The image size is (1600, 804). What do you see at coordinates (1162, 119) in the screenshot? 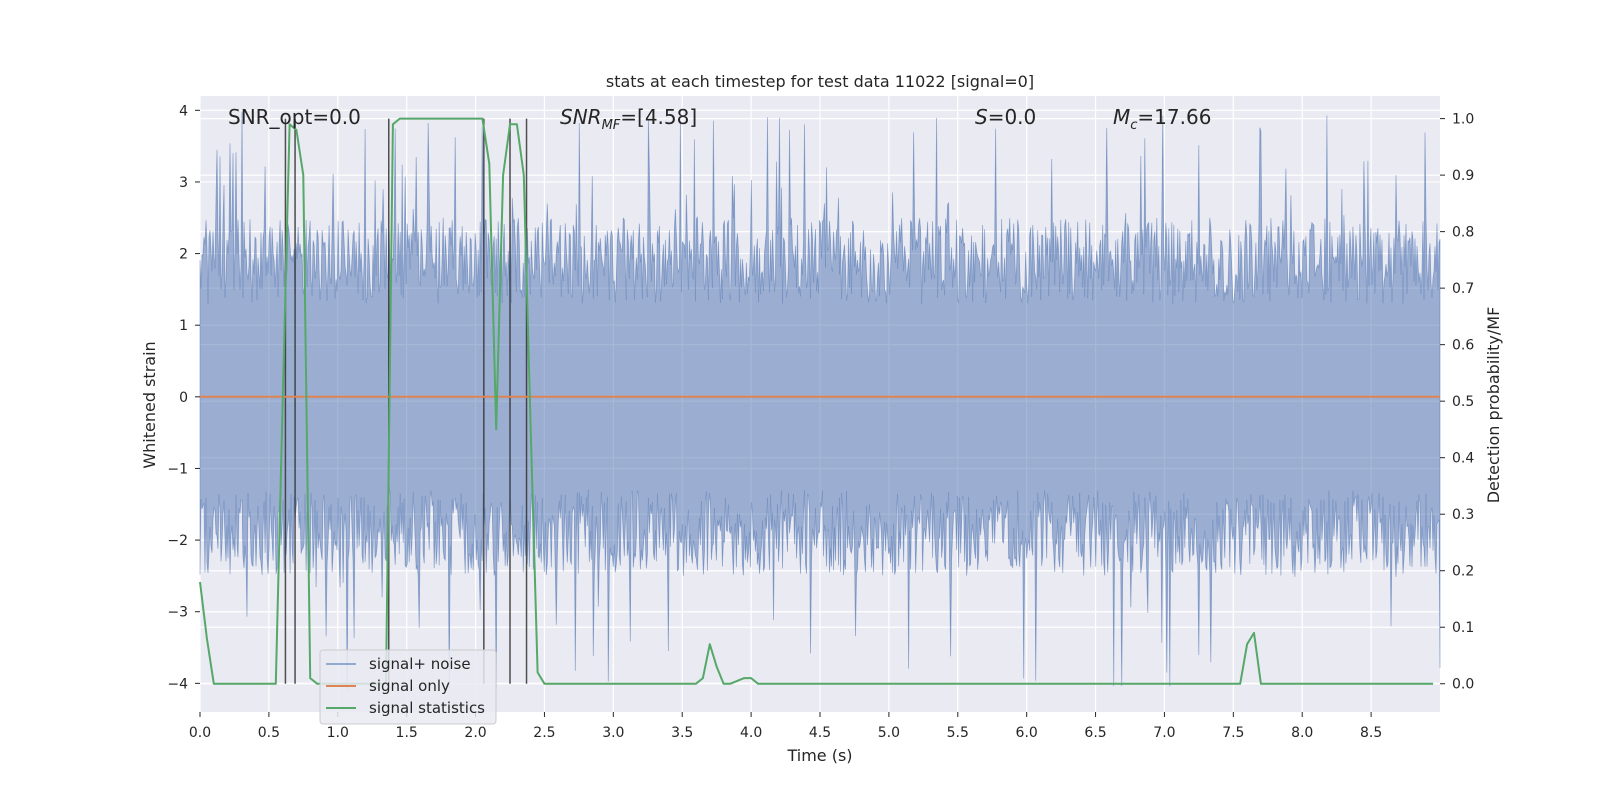
I see `annotation-mc: Mc=17.66` at bounding box center [1162, 119].